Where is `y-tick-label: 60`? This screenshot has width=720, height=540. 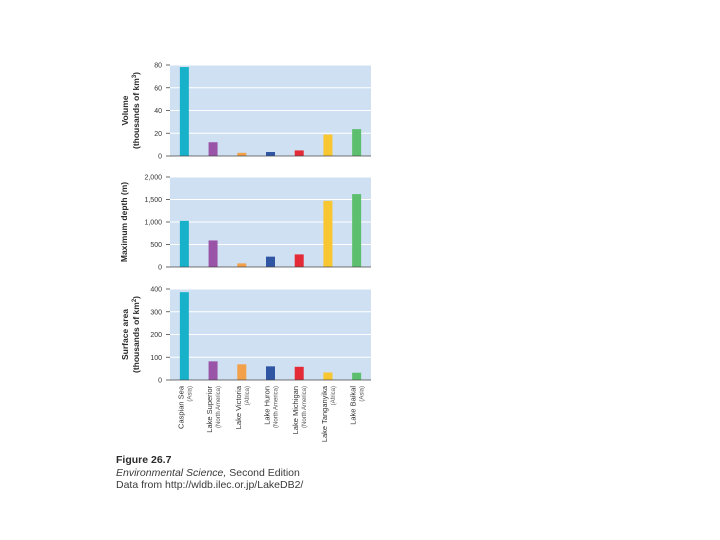
y-tick-label: 60 is located at coordinates (158, 88).